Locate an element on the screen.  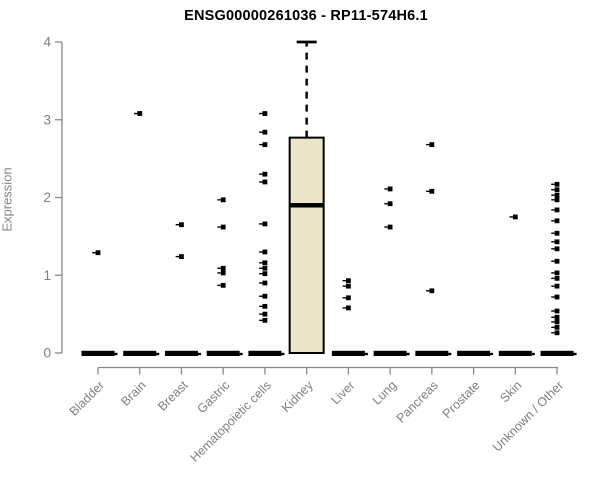
svg-text: Liver is located at coordinates (342, 392).